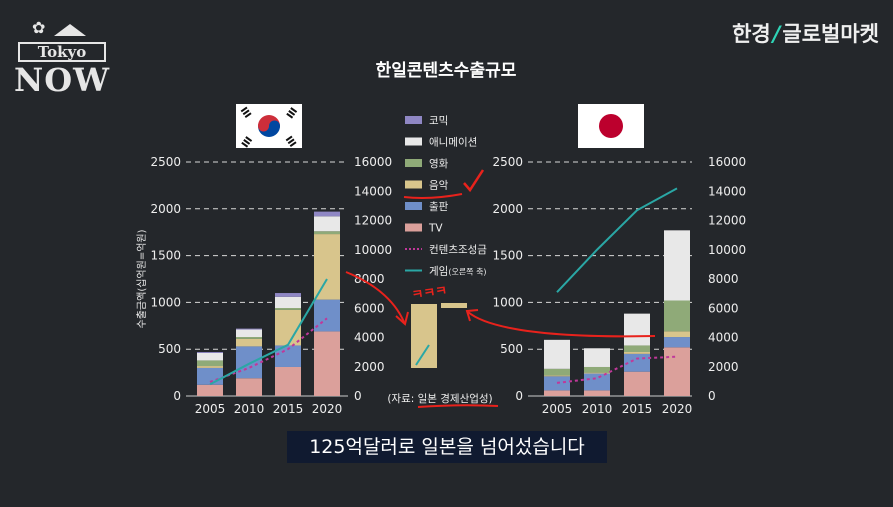 The image size is (893, 507). Describe the element at coordinates (39, 27) in the screenshot. I see `flower-icon: ✿` at that location.